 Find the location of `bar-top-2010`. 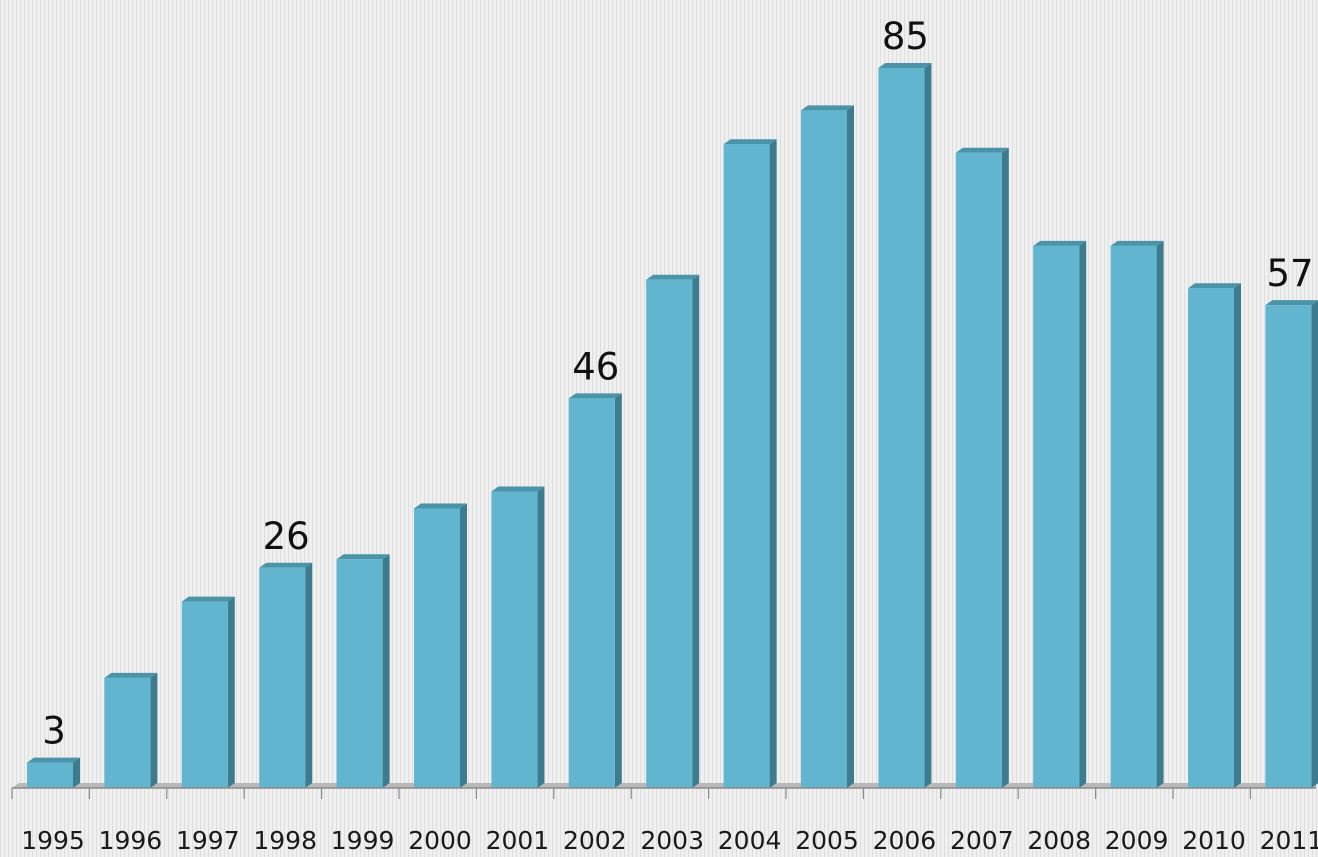

bar-top-2010 is located at coordinates (1214, 286).